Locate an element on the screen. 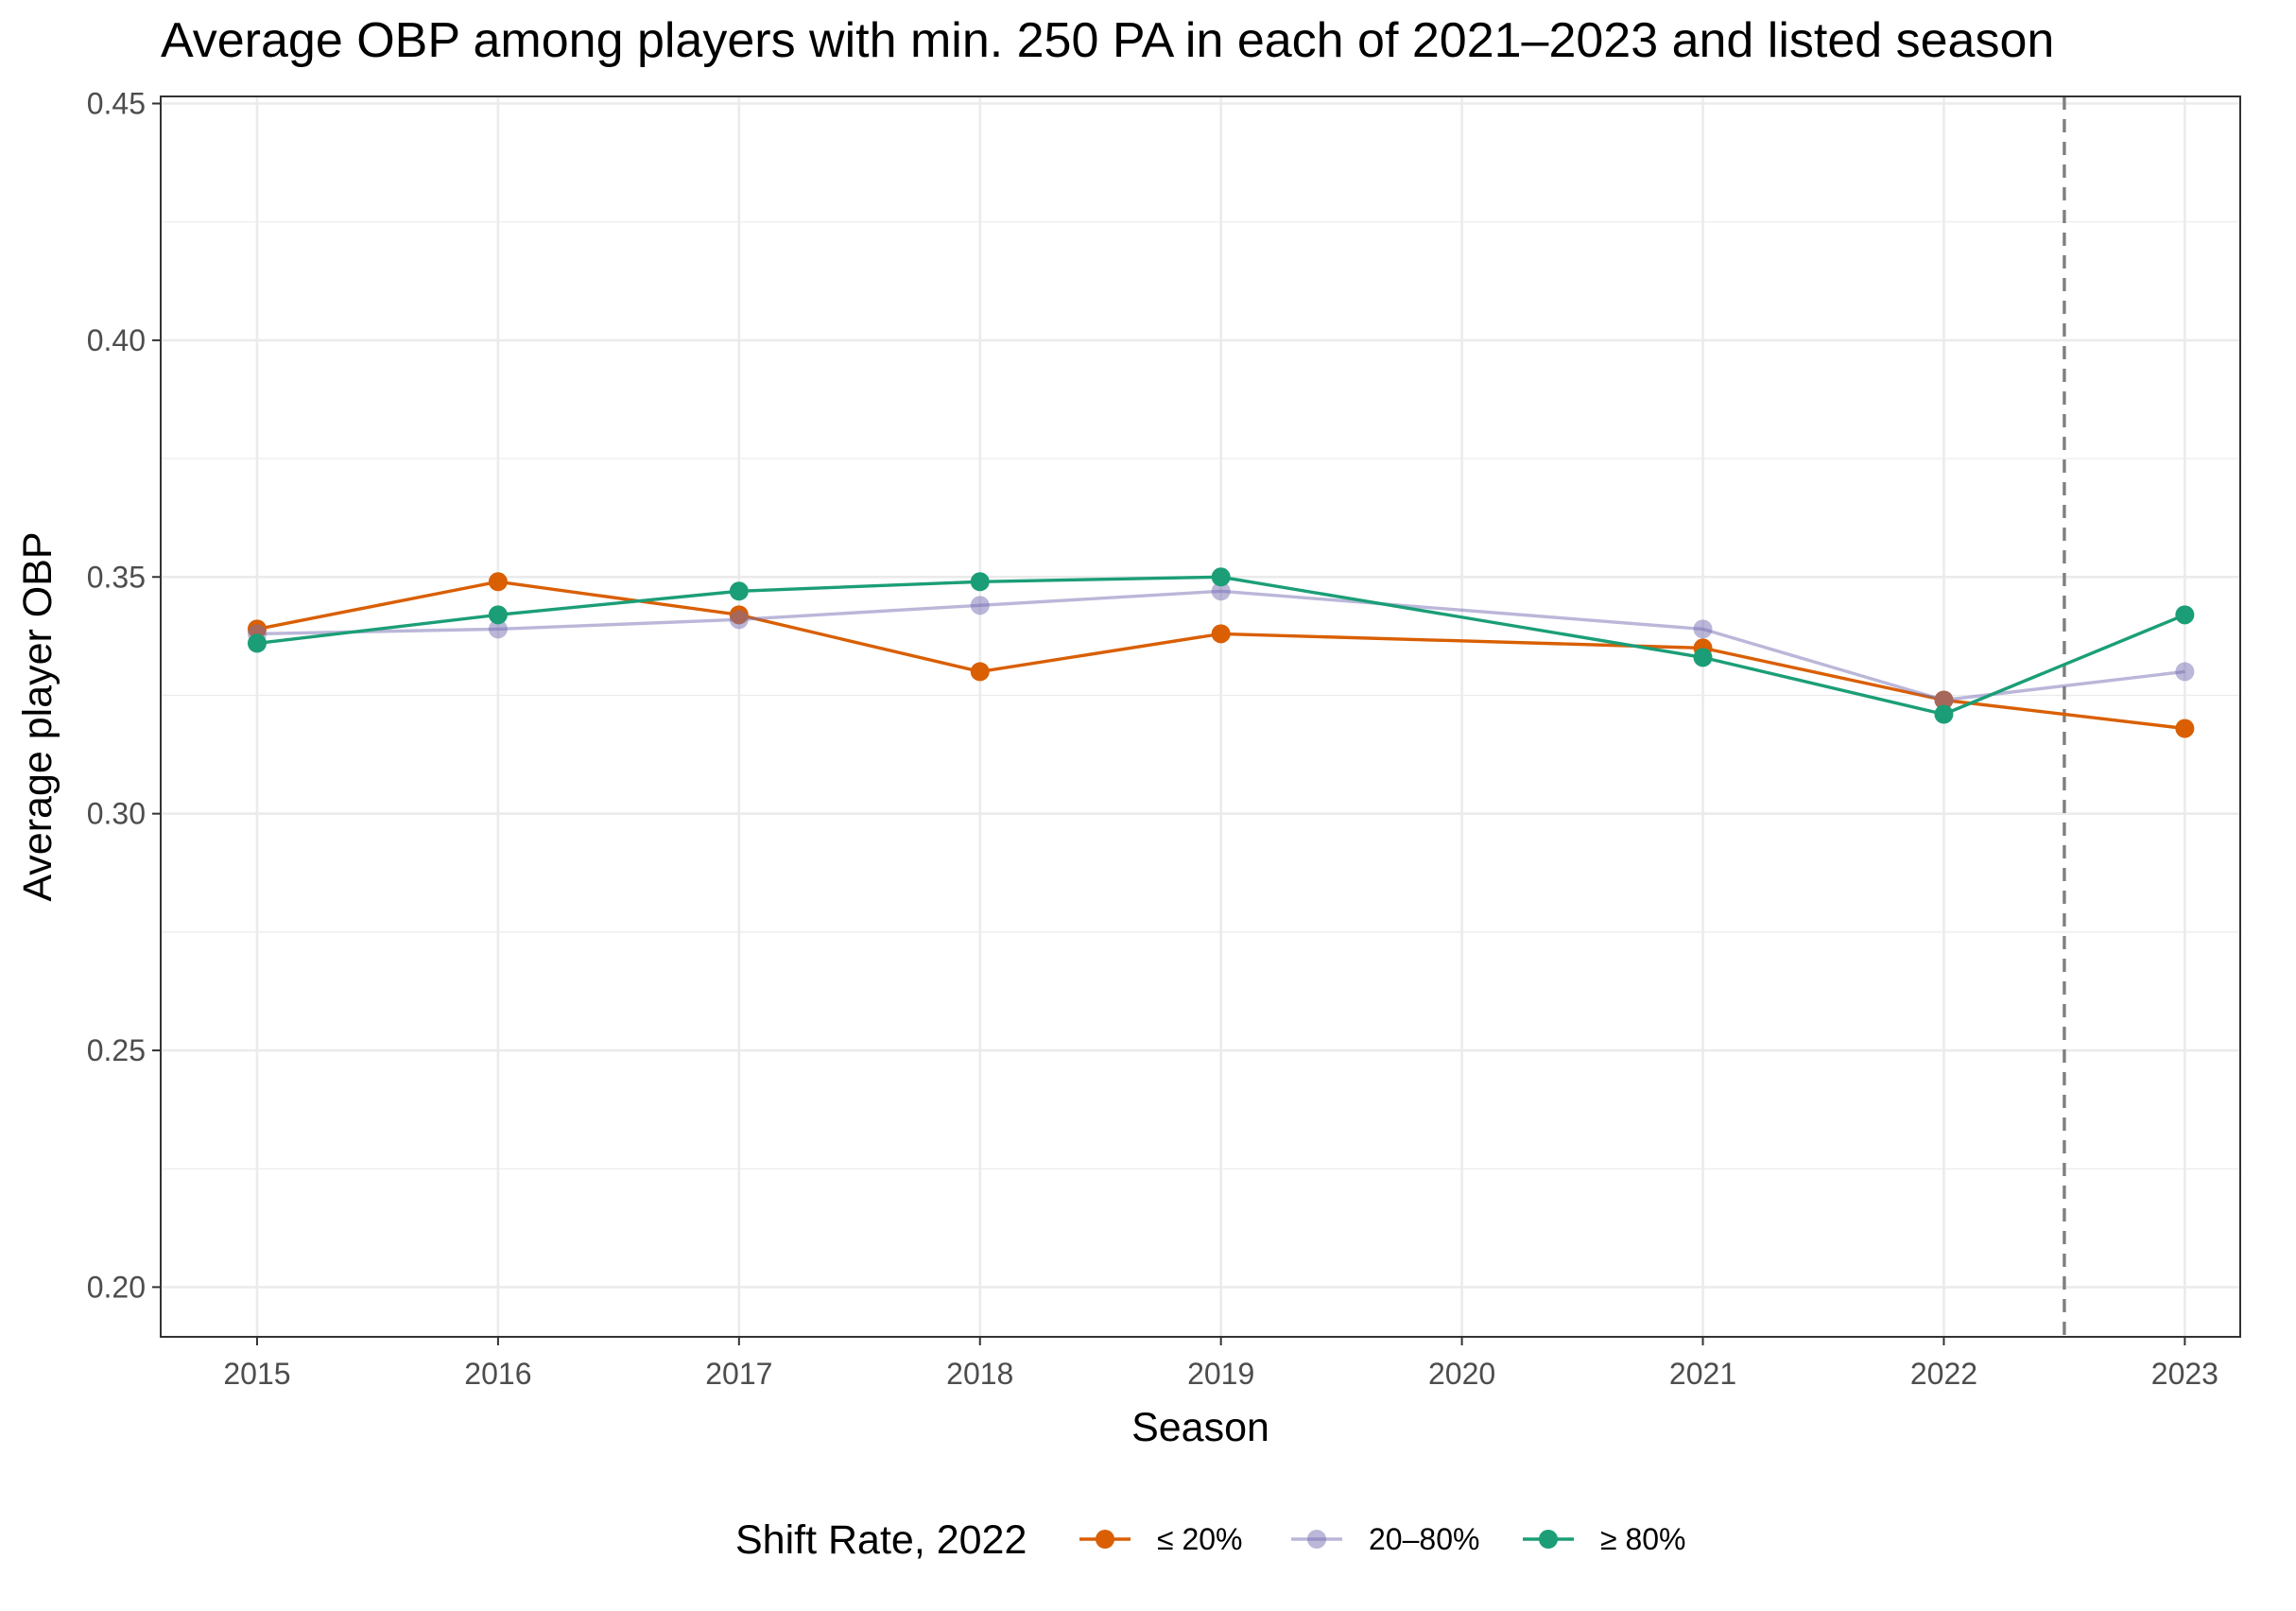  x-tick-label: 2023 is located at coordinates (2184, 1374).